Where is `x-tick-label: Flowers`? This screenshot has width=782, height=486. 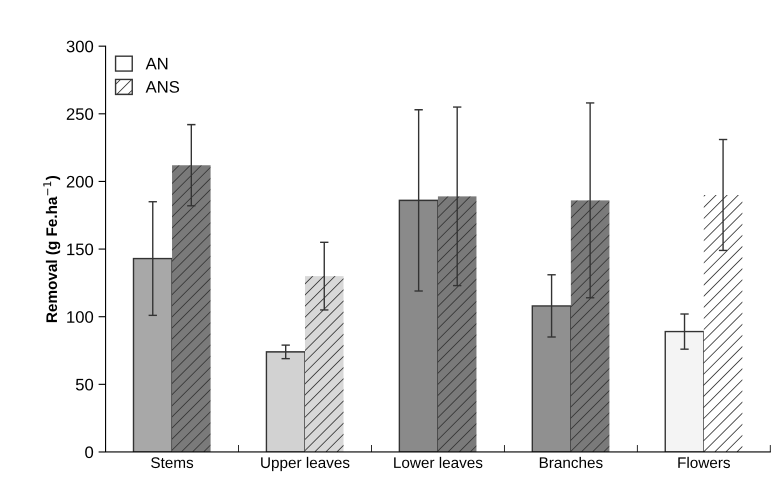 x-tick-label: Flowers is located at coordinates (704, 462).